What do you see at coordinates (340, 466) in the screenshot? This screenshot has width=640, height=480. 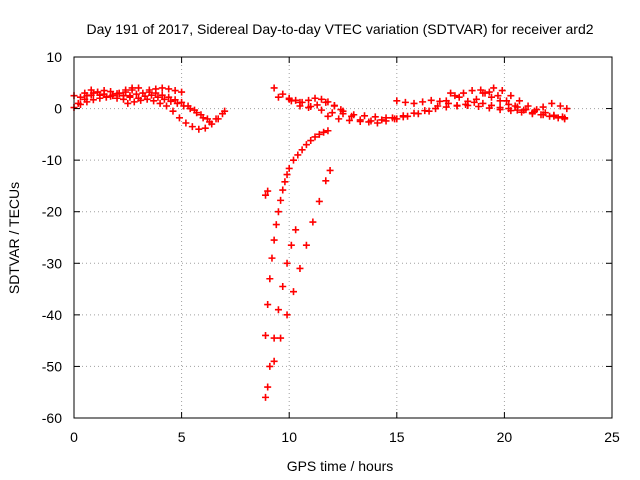 I see `x-axis-label: GPS time / hours` at bounding box center [340, 466].